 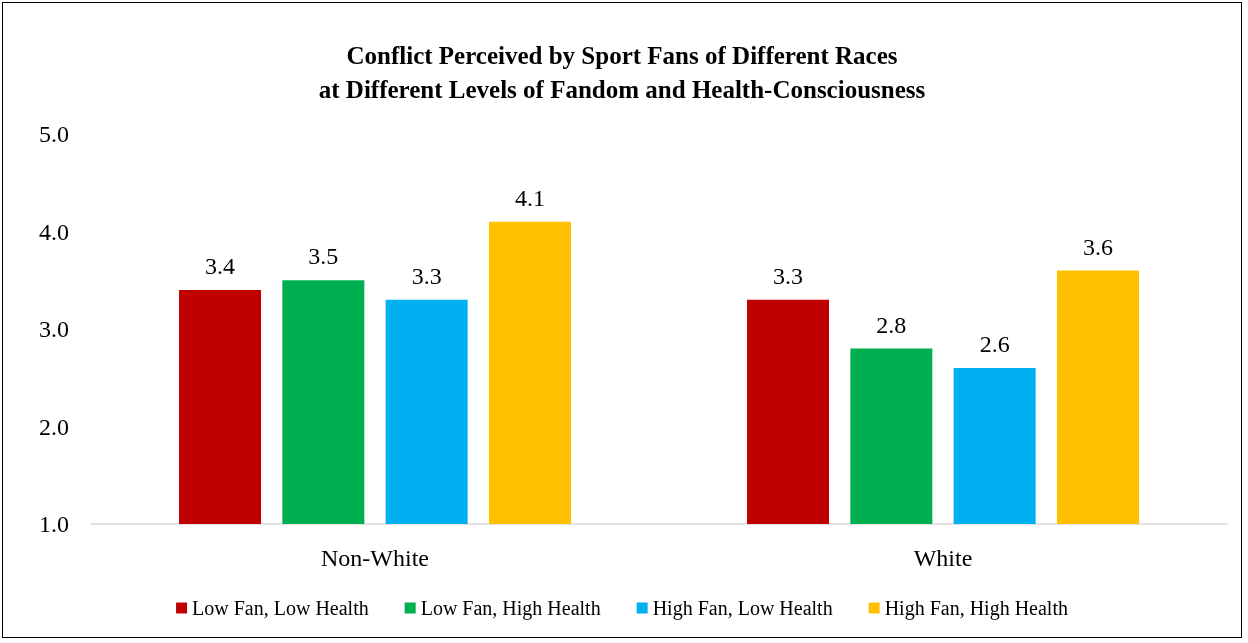 I want to click on legend-label: Low Fan, High Health, so click(x=510, y=608).